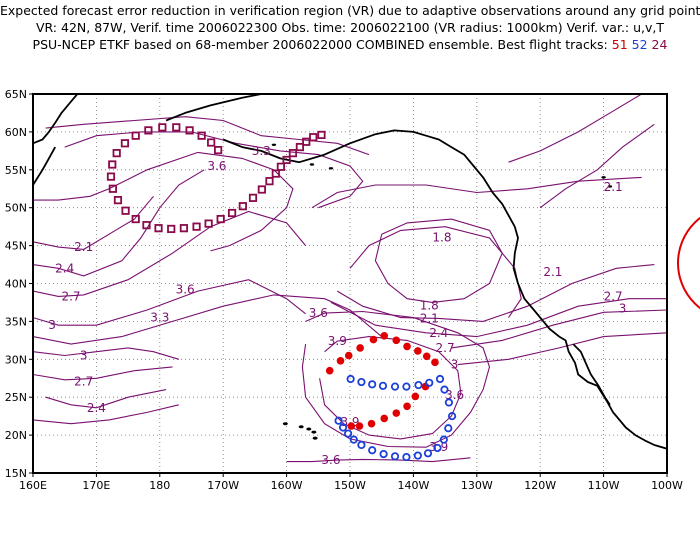 The width and height of the screenshot is (700, 540). What do you see at coordinates (337, 341) in the screenshot?
I see `contour-label: 3.9` at bounding box center [337, 341].